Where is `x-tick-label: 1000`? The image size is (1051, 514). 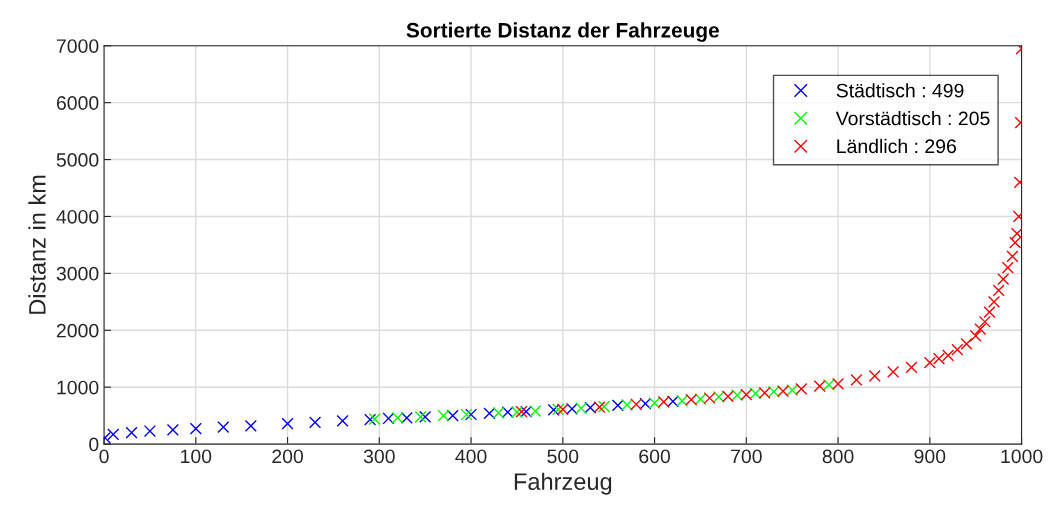
x-tick-label: 1000 is located at coordinates (1022, 456).